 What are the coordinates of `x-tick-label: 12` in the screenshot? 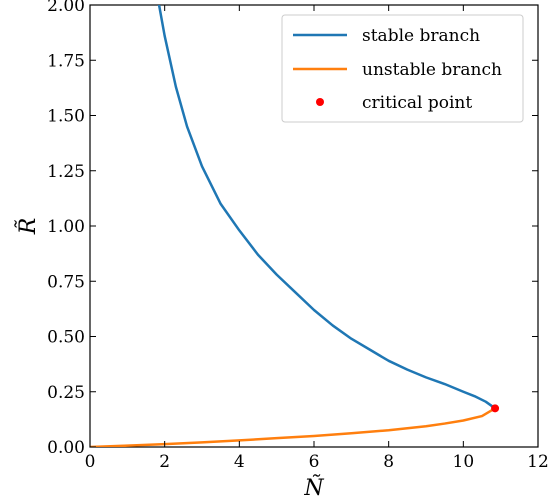 It's located at (537, 462).